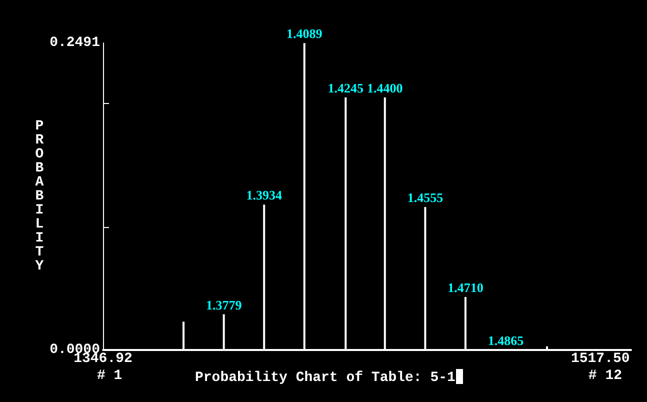 This screenshot has height=402, width=647. What do you see at coordinates (224, 304) in the screenshot?
I see `annotation: 1.3779` at bounding box center [224, 304].